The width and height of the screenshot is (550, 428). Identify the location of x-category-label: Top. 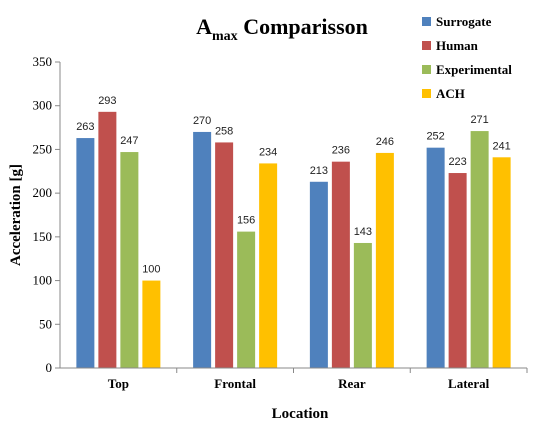
(118, 383).